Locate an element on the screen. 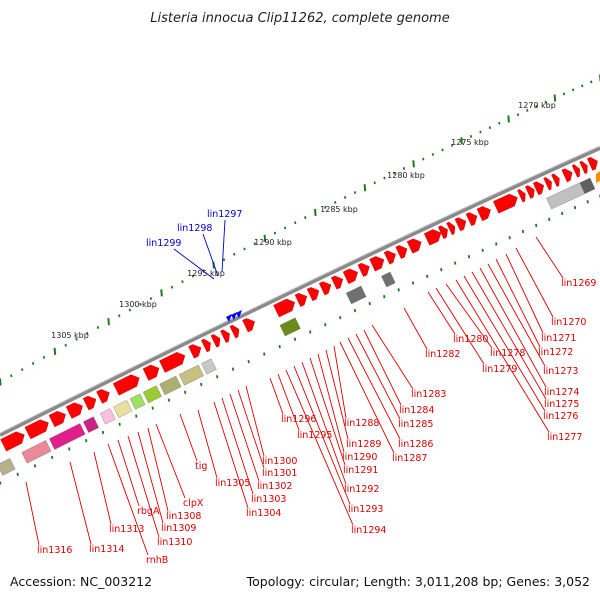 This screenshot has height=600, width=600. gene-label: lin1271 is located at coordinates (558, 338).